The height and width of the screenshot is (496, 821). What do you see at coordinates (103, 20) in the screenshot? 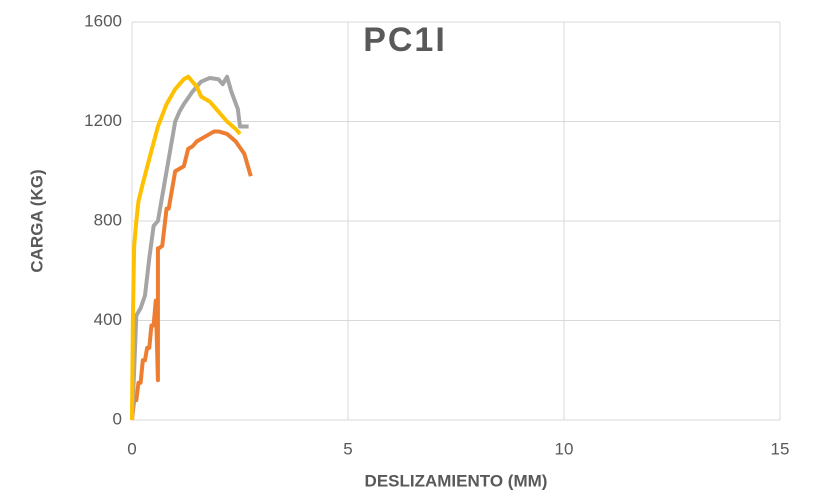
I see `y-tick-label: 1600` at bounding box center [103, 20].